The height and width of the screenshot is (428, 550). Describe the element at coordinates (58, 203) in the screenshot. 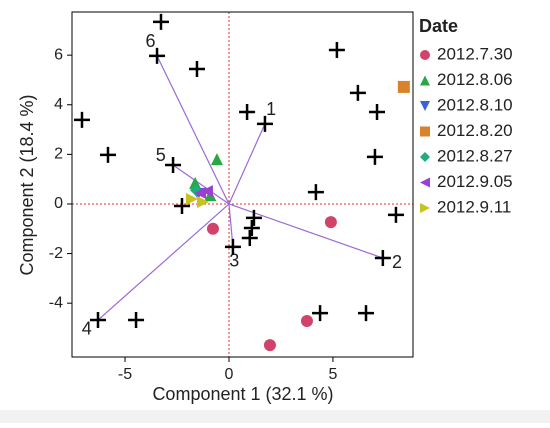

I see `y-tick-label: 0` at that location.